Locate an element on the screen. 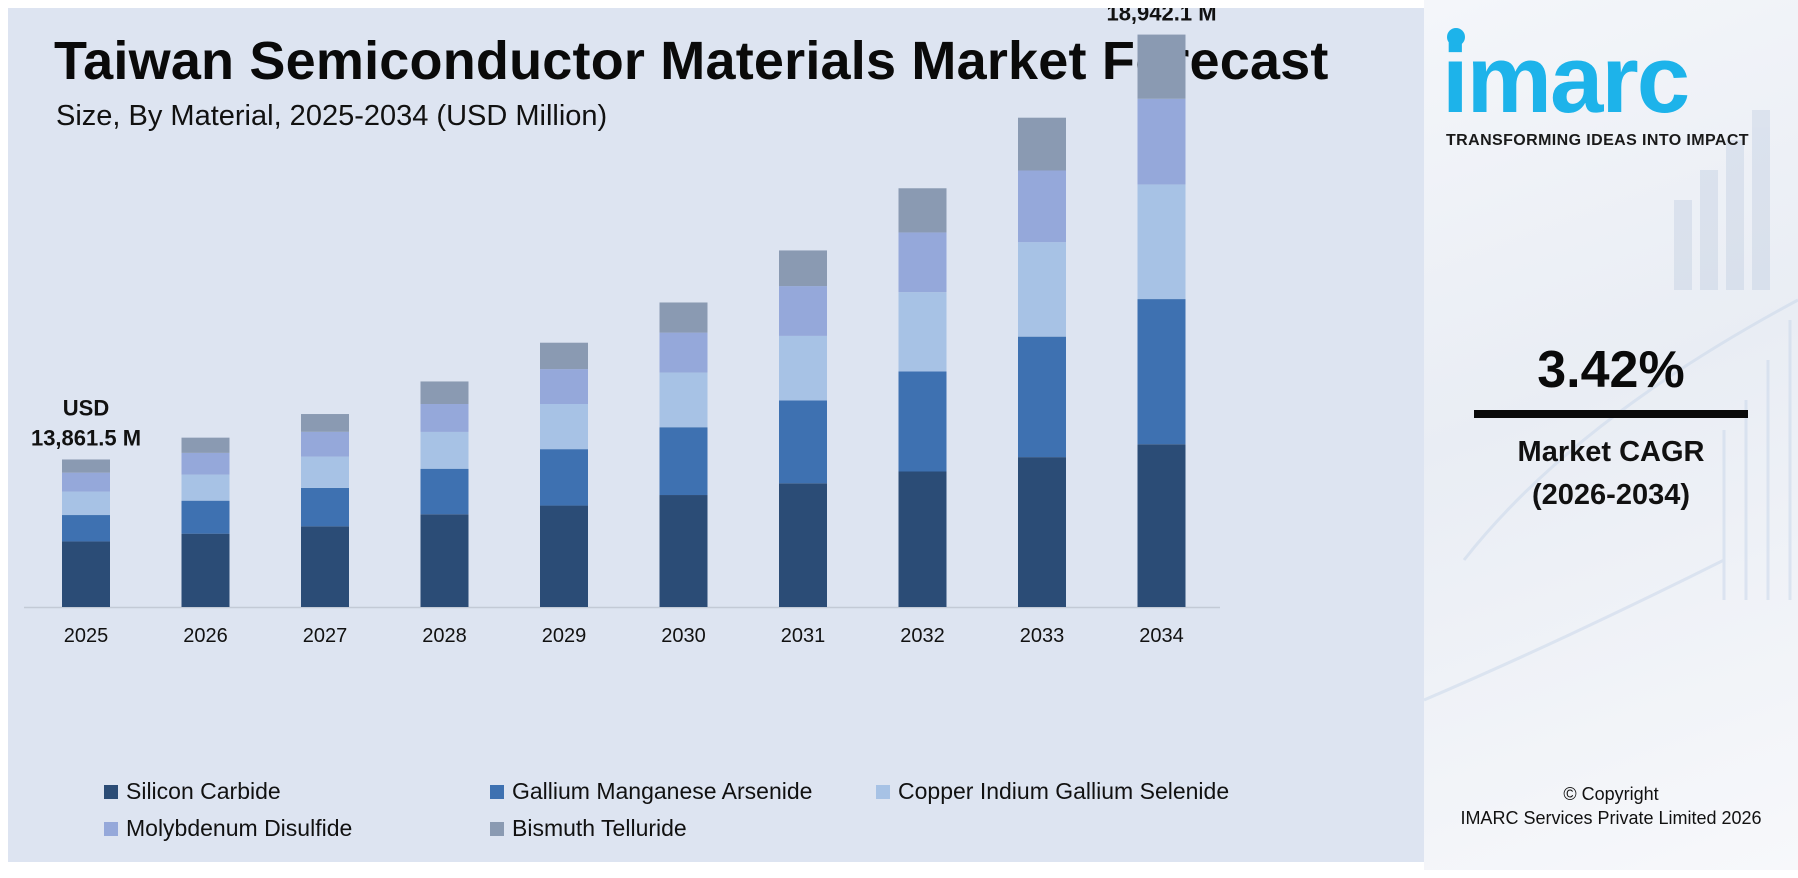 This screenshot has height=878, width=1798. bar-2026-molybdenum-disulfide is located at coordinates (205, 463).